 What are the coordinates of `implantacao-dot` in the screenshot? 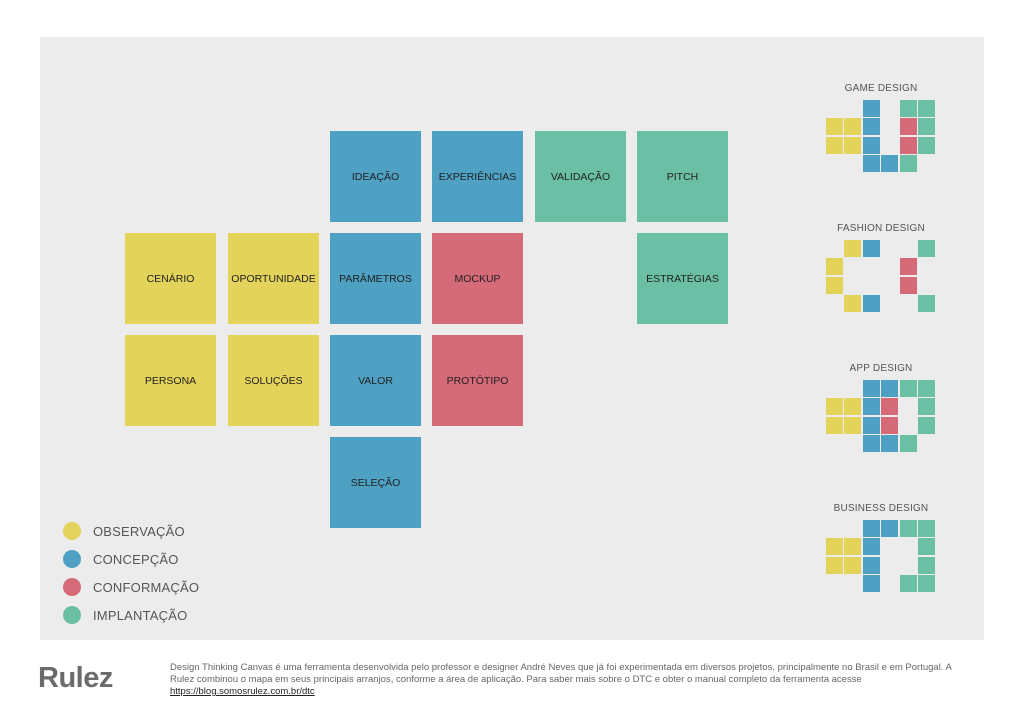 It's located at (72, 615).